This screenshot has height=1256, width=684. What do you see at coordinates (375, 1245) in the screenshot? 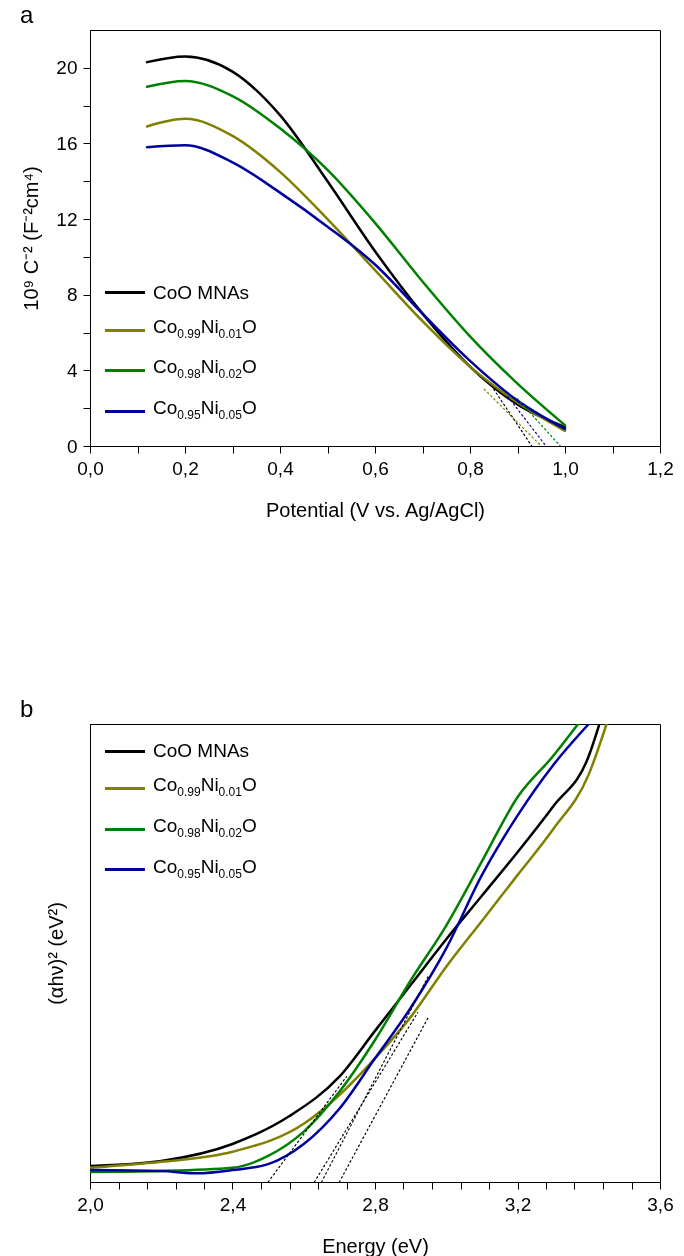
I see `x-axis-title: Energy (eV)` at bounding box center [375, 1245].